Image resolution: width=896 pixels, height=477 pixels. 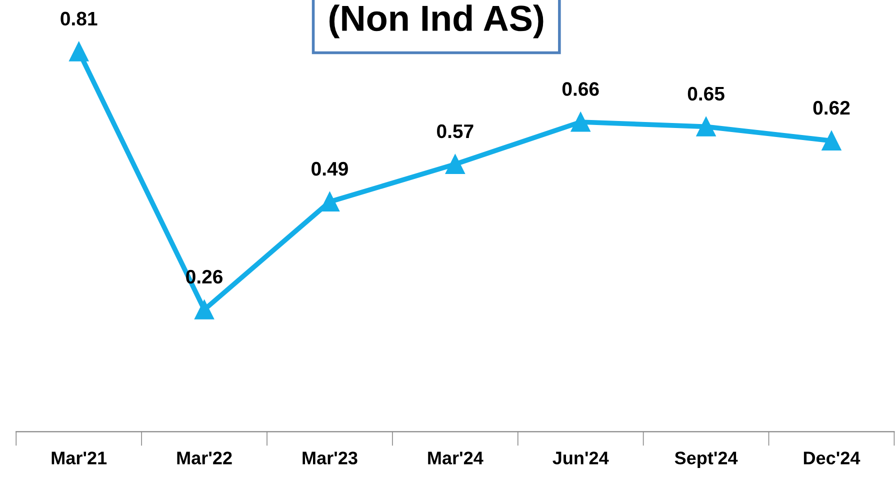 What do you see at coordinates (330, 458) in the screenshot?
I see `x-tick-label: Mar'23` at bounding box center [330, 458].